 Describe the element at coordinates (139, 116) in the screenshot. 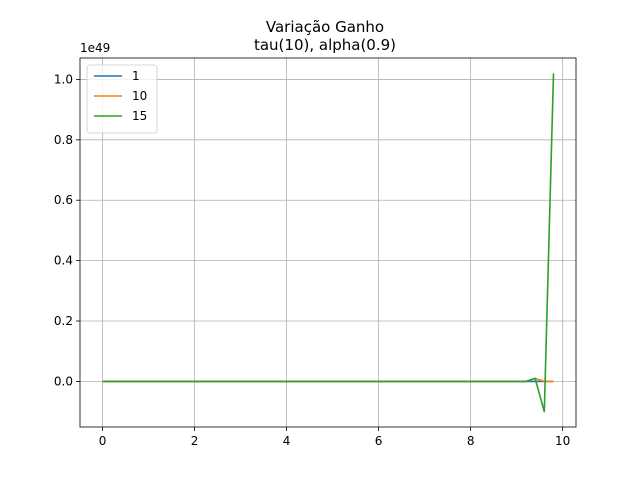

I see `legend-label-15: 15` at that location.